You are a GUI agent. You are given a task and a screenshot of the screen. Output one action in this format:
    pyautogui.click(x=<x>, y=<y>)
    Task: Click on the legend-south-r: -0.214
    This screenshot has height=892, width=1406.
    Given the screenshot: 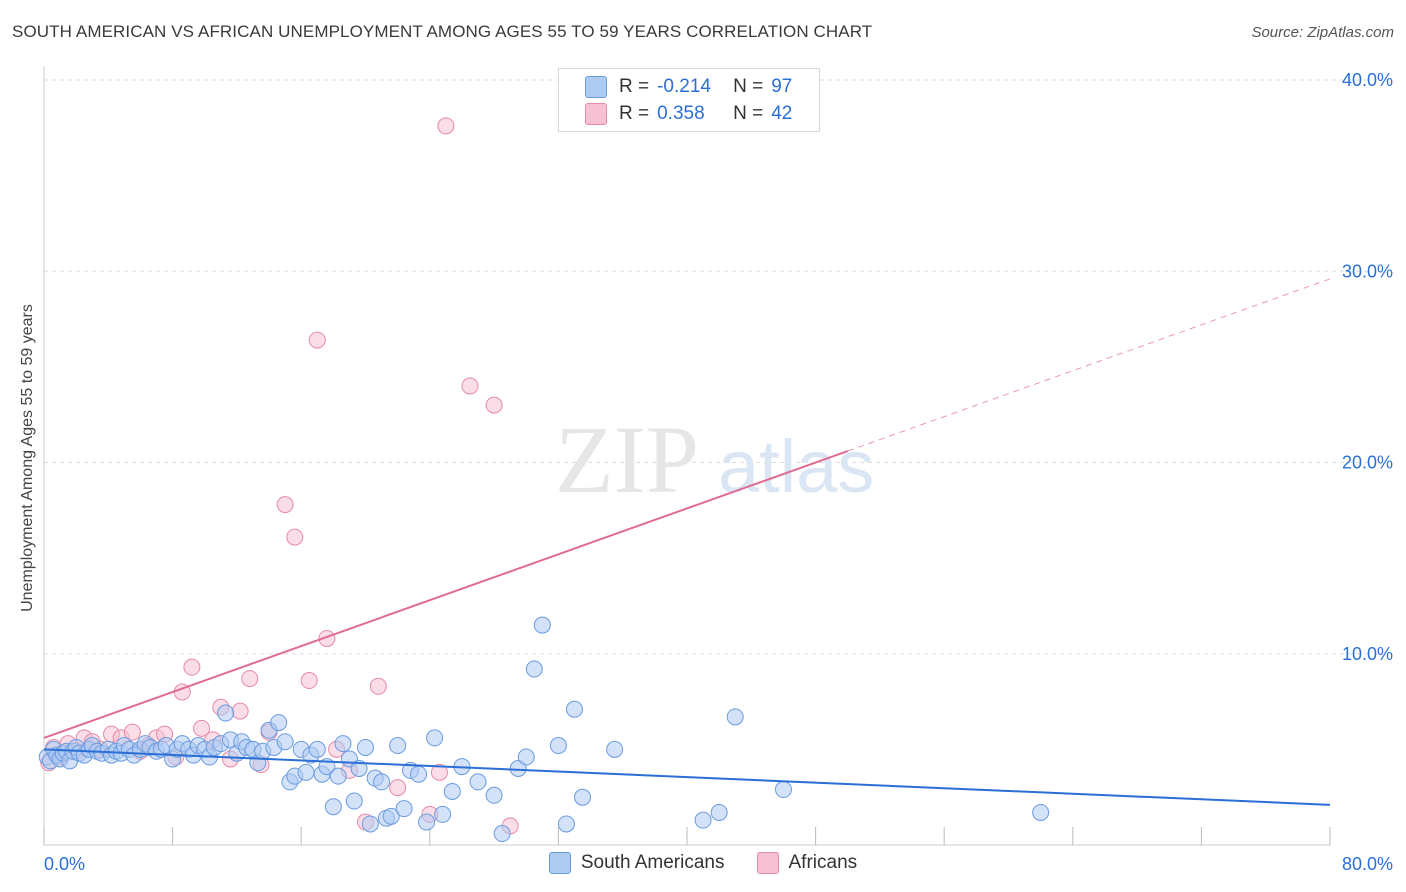 What is the action you would take?
    pyautogui.click(x=684, y=86)
    